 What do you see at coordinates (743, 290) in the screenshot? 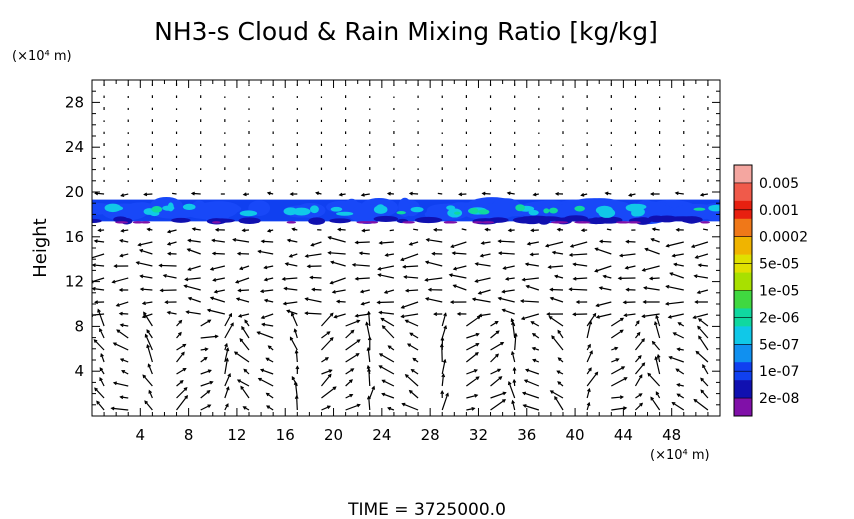
I see `colorbar` at bounding box center [743, 290].